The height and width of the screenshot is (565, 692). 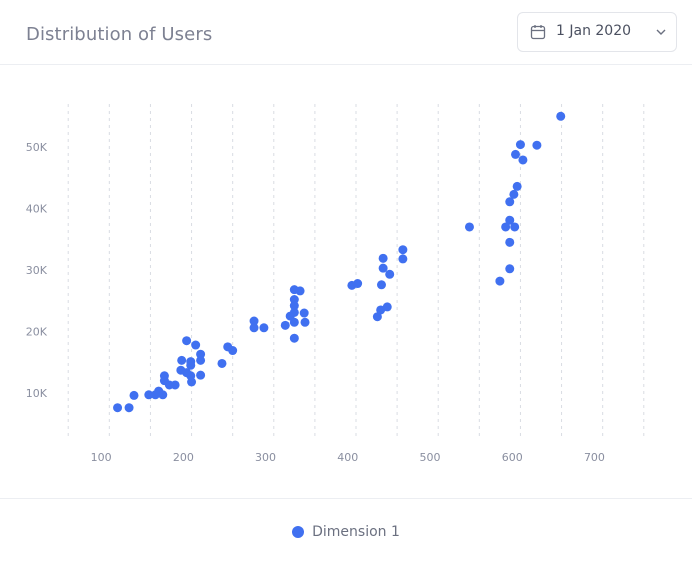 What do you see at coordinates (298, 532) in the screenshot?
I see `legend-swatch` at bounding box center [298, 532].